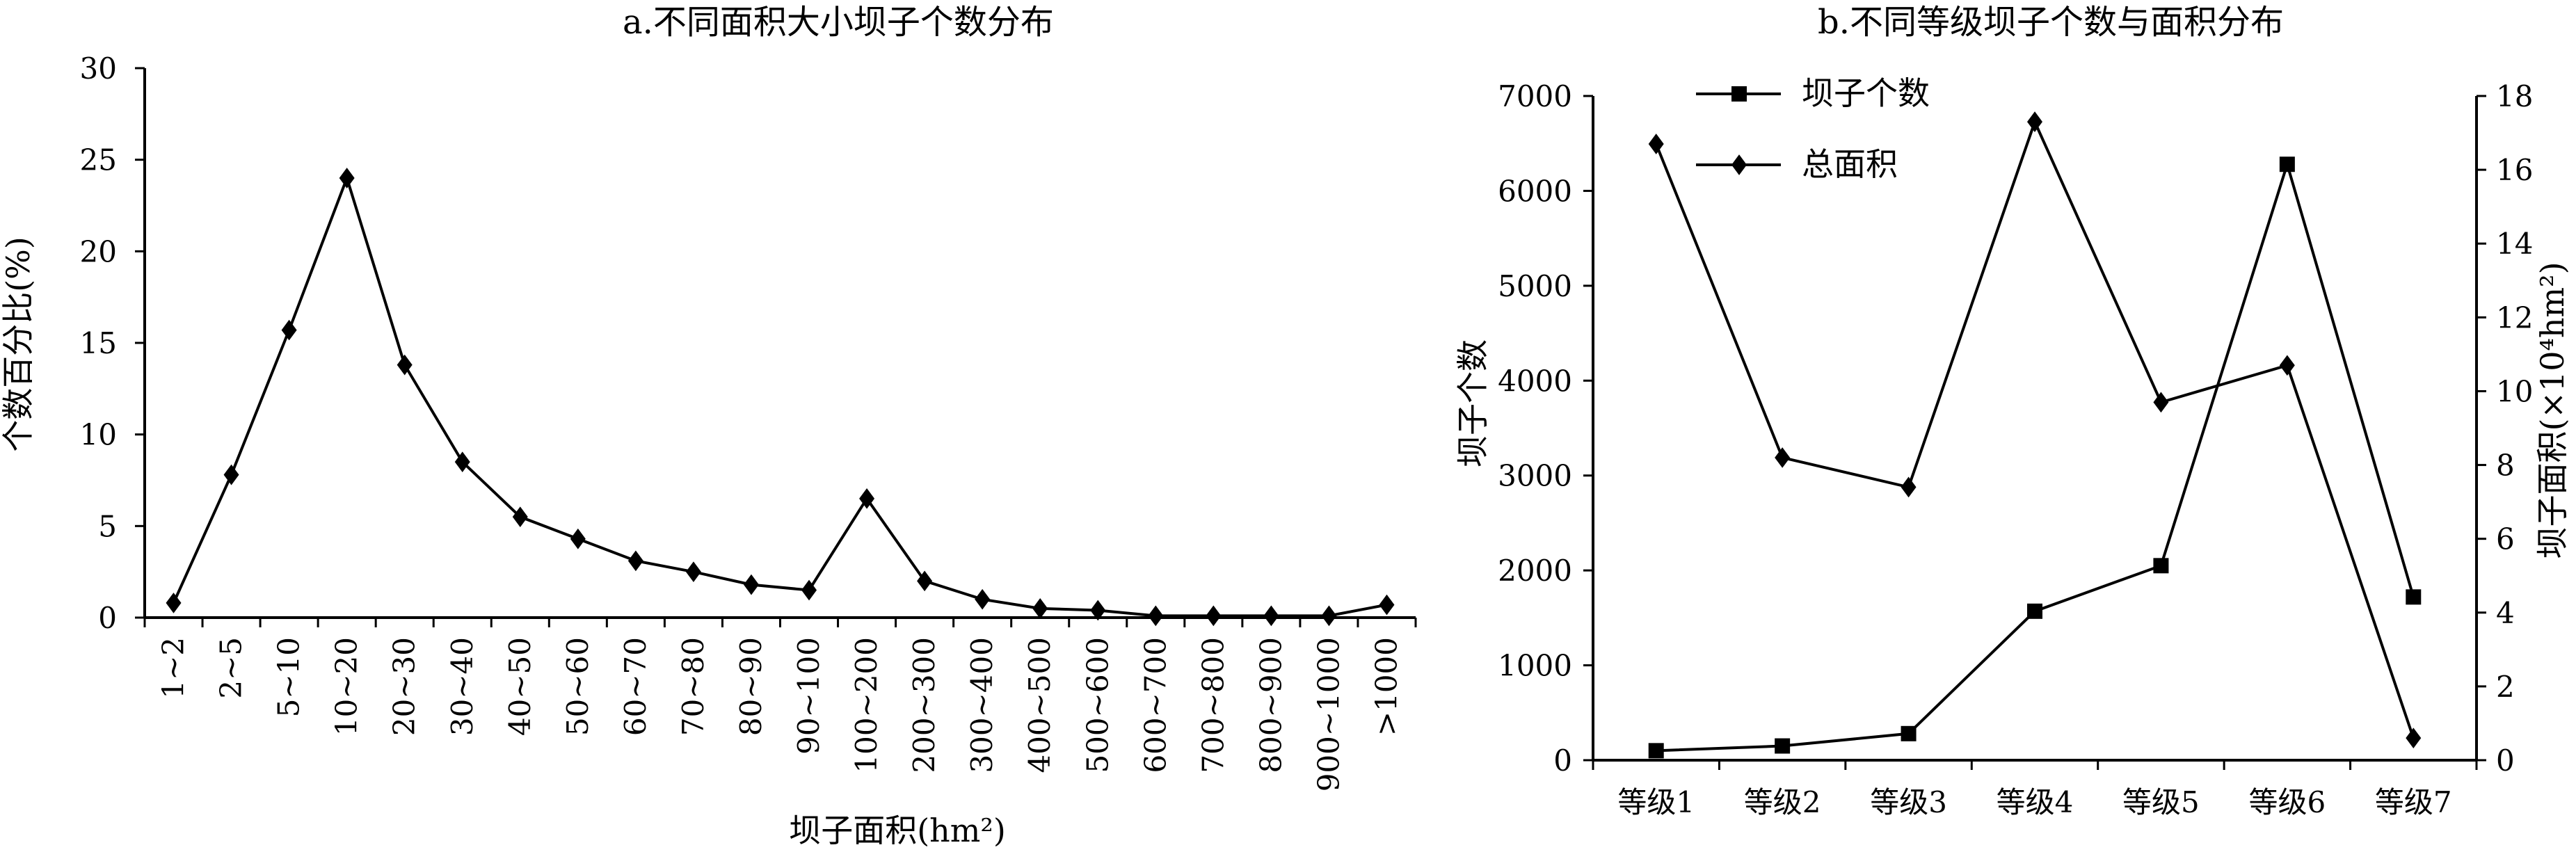  What do you see at coordinates (1535, 191) in the screenshot?
I see `chart-b-left-tick-label: 6000` at bounding box center [1535, 191].